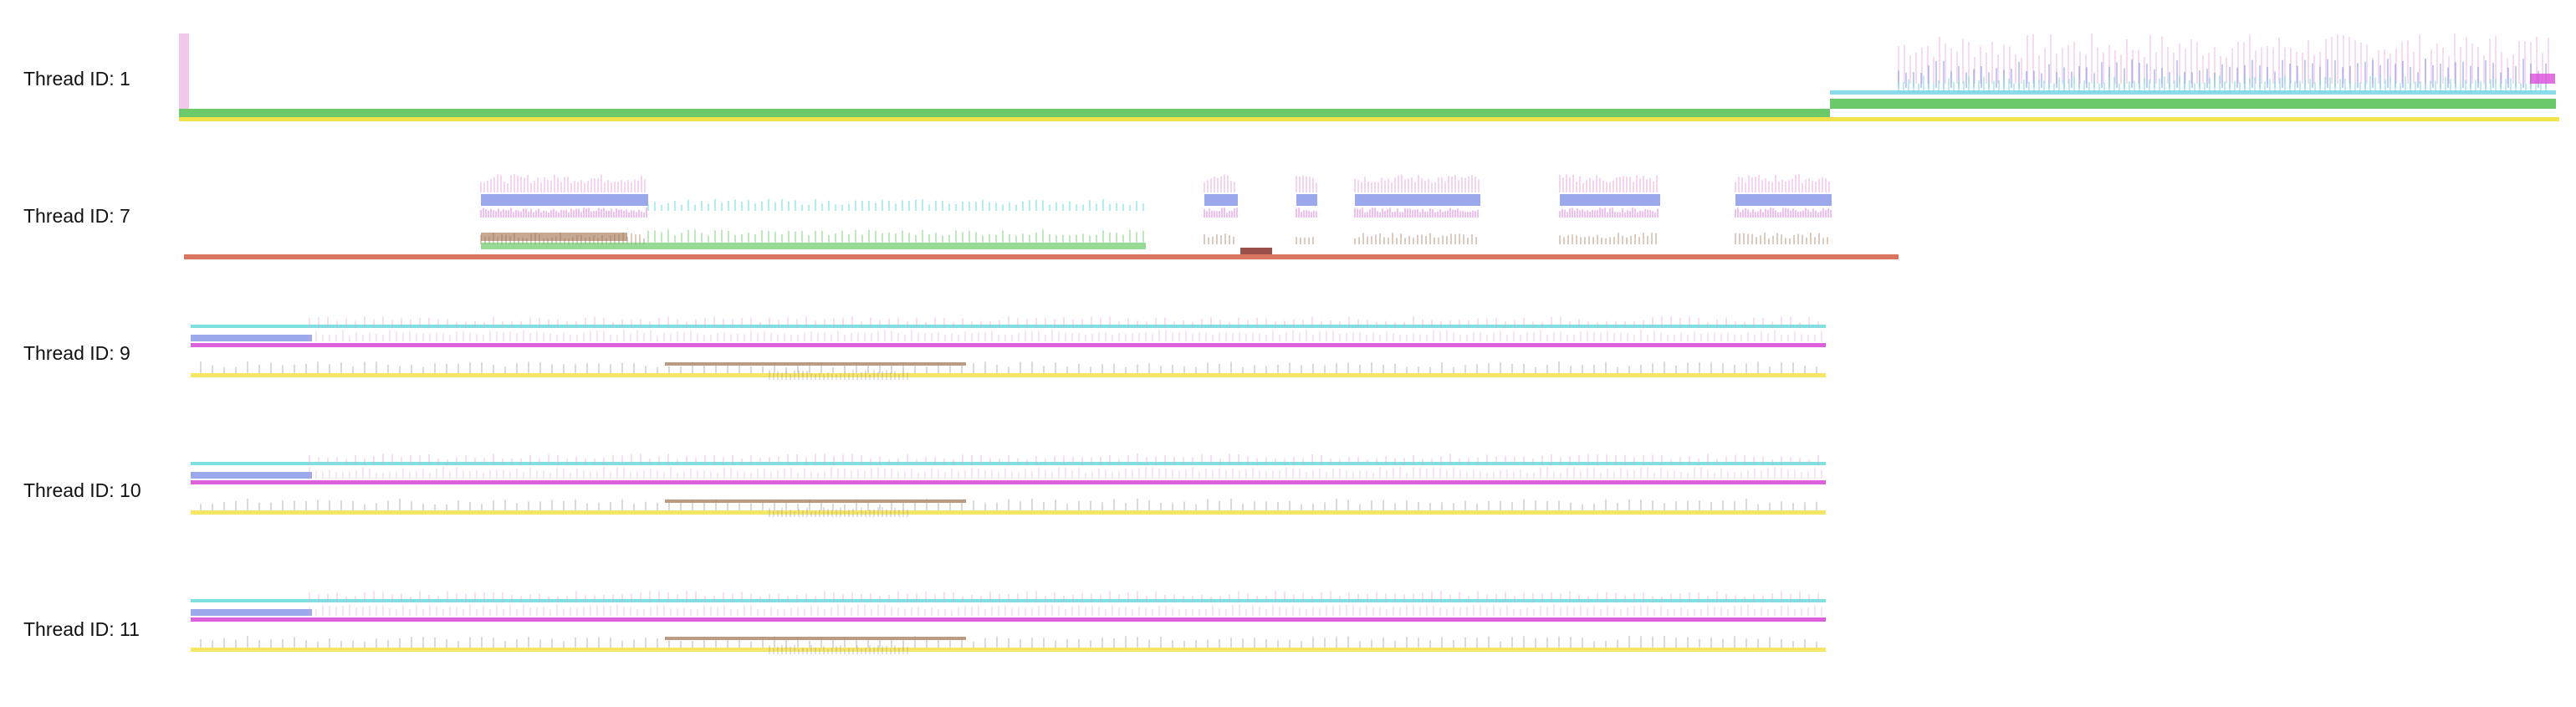 The image size is (2576, 707). Describe the element at coordinates (81, 629) in the screenshot. I see `thread-label-11: Thread ID: 11` at that location.